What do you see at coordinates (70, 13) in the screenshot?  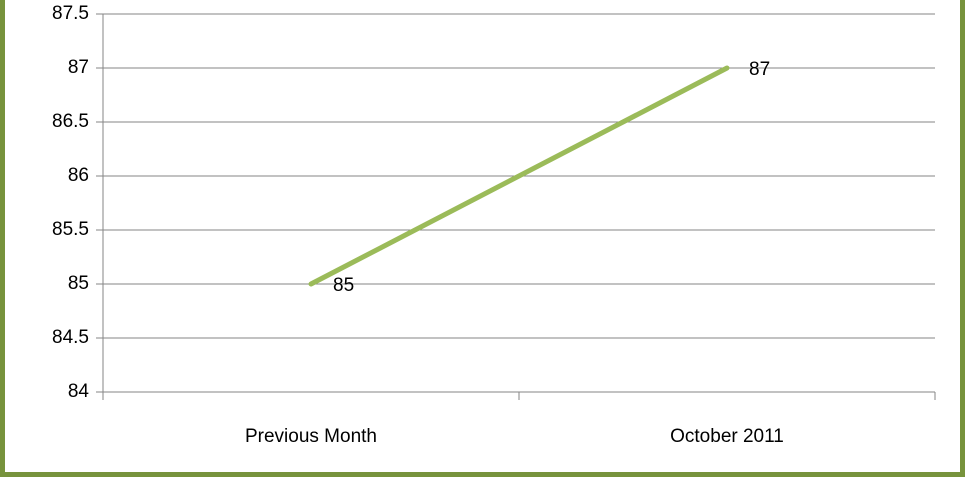 I see `y-tick-label: 87.5` at bounding box center [70, 13].